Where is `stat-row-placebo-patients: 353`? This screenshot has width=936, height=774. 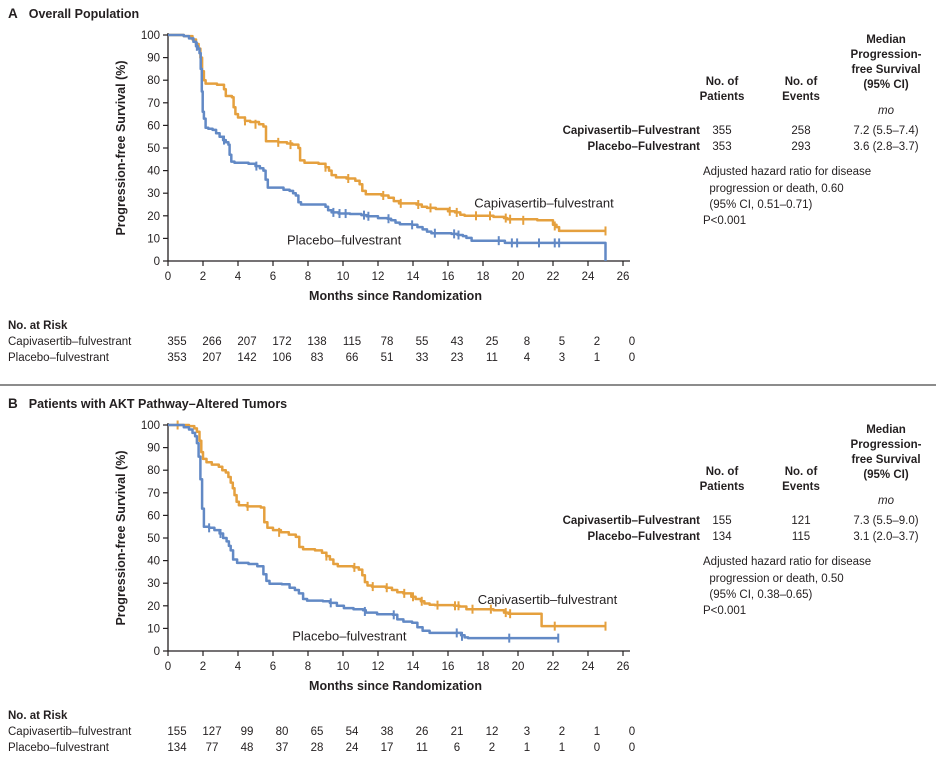 stat-row-placebo-patients: 353 is located at coordinates (722, 147).